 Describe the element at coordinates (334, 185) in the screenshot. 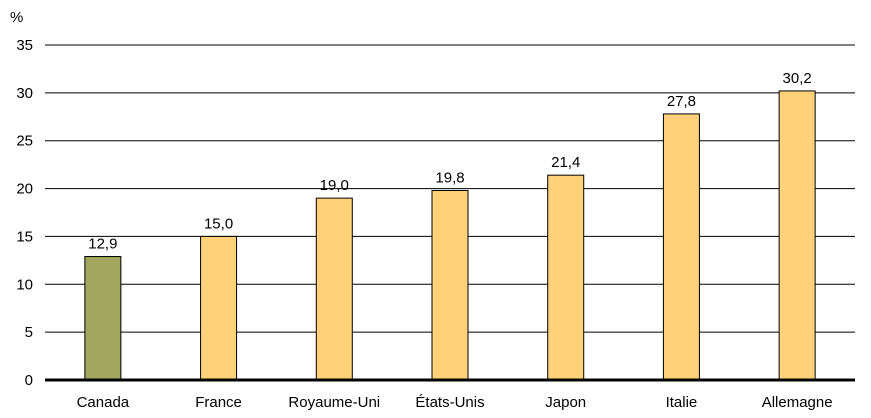

I see `data-label: 19,0` at that location.